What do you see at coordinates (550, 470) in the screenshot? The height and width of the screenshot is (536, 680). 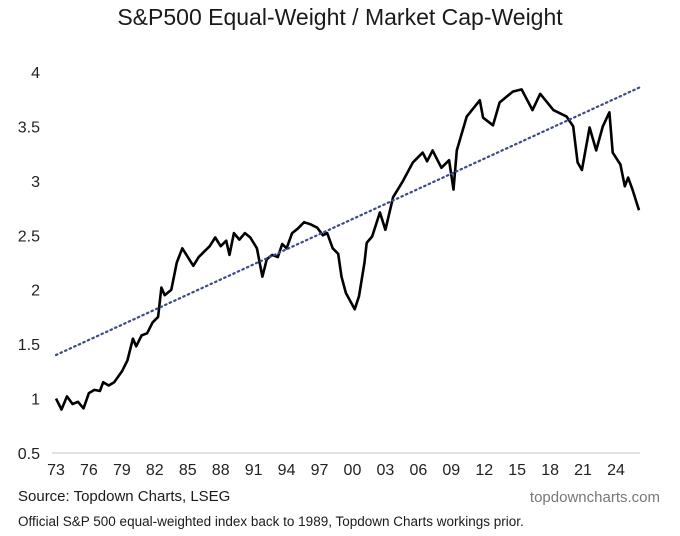 I see `x-tick-label: 18` at bounding box center [550, 470].